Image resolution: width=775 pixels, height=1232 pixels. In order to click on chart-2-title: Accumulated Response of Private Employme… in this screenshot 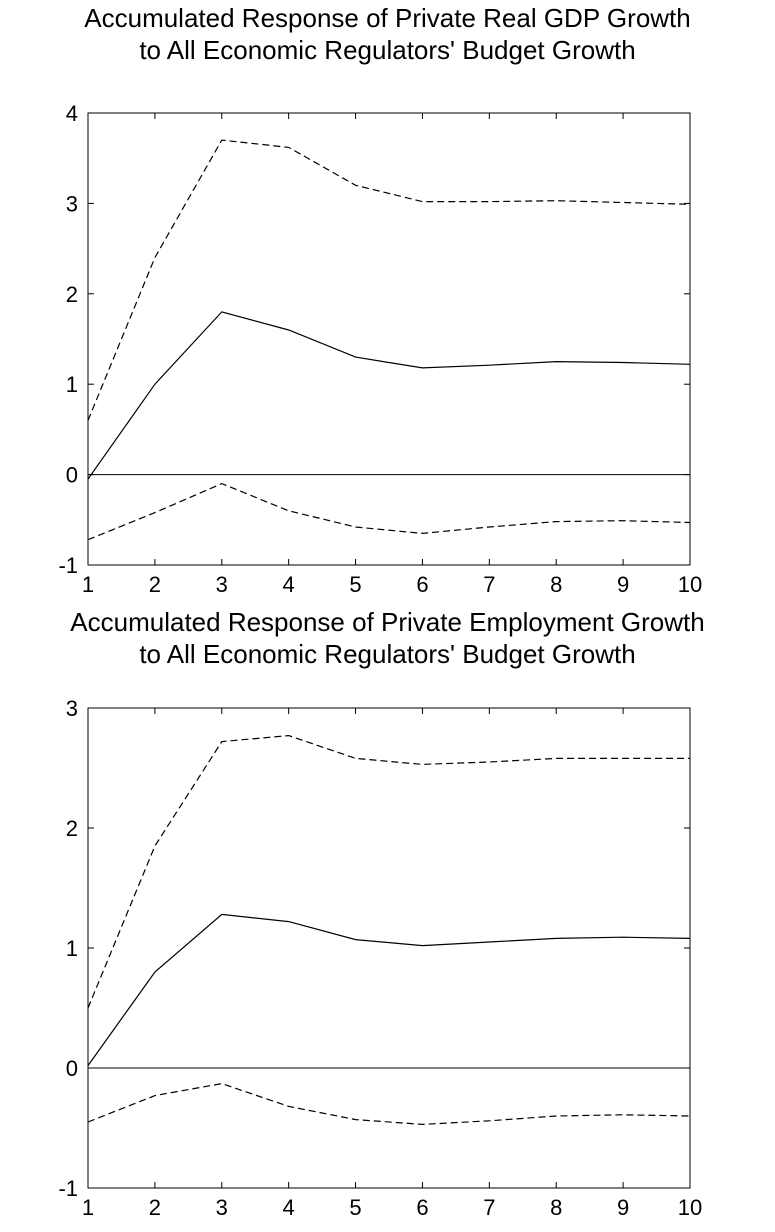, I will do `click(387, 638)`.